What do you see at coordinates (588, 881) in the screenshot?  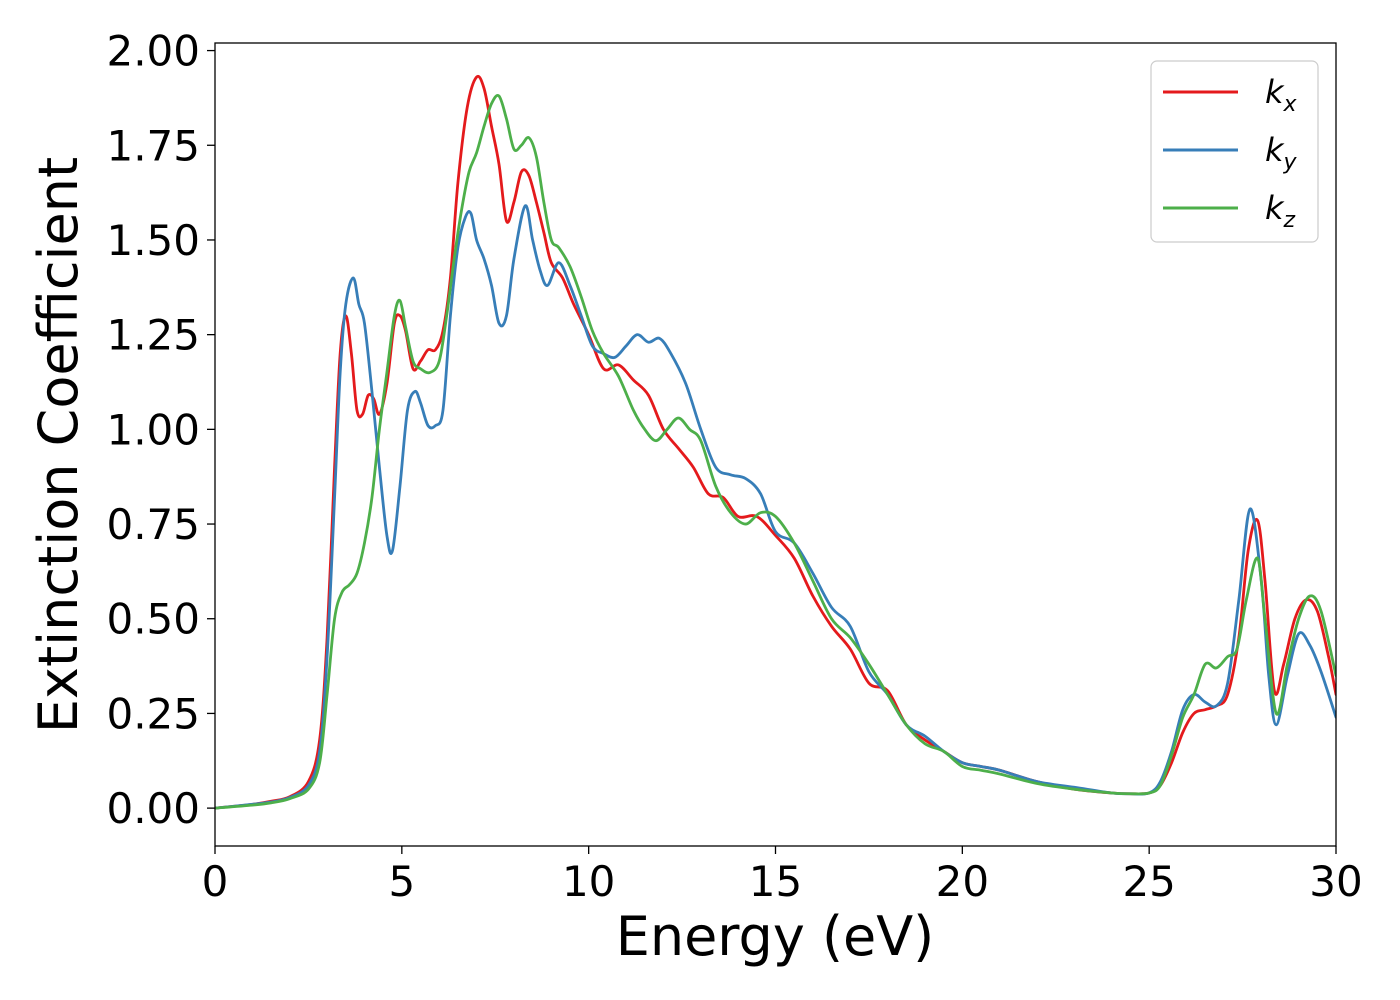 I see `x-tick-label: 10` at bounding box center [588, 881].